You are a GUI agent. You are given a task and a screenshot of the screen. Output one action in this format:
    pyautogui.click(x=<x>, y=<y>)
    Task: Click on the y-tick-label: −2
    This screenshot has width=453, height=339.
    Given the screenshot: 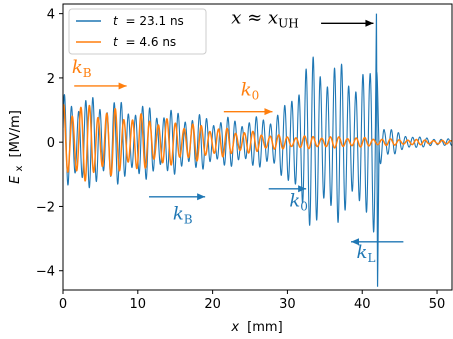 What is the action you would take?
    pyautogui.click(x=45, y=207)
    